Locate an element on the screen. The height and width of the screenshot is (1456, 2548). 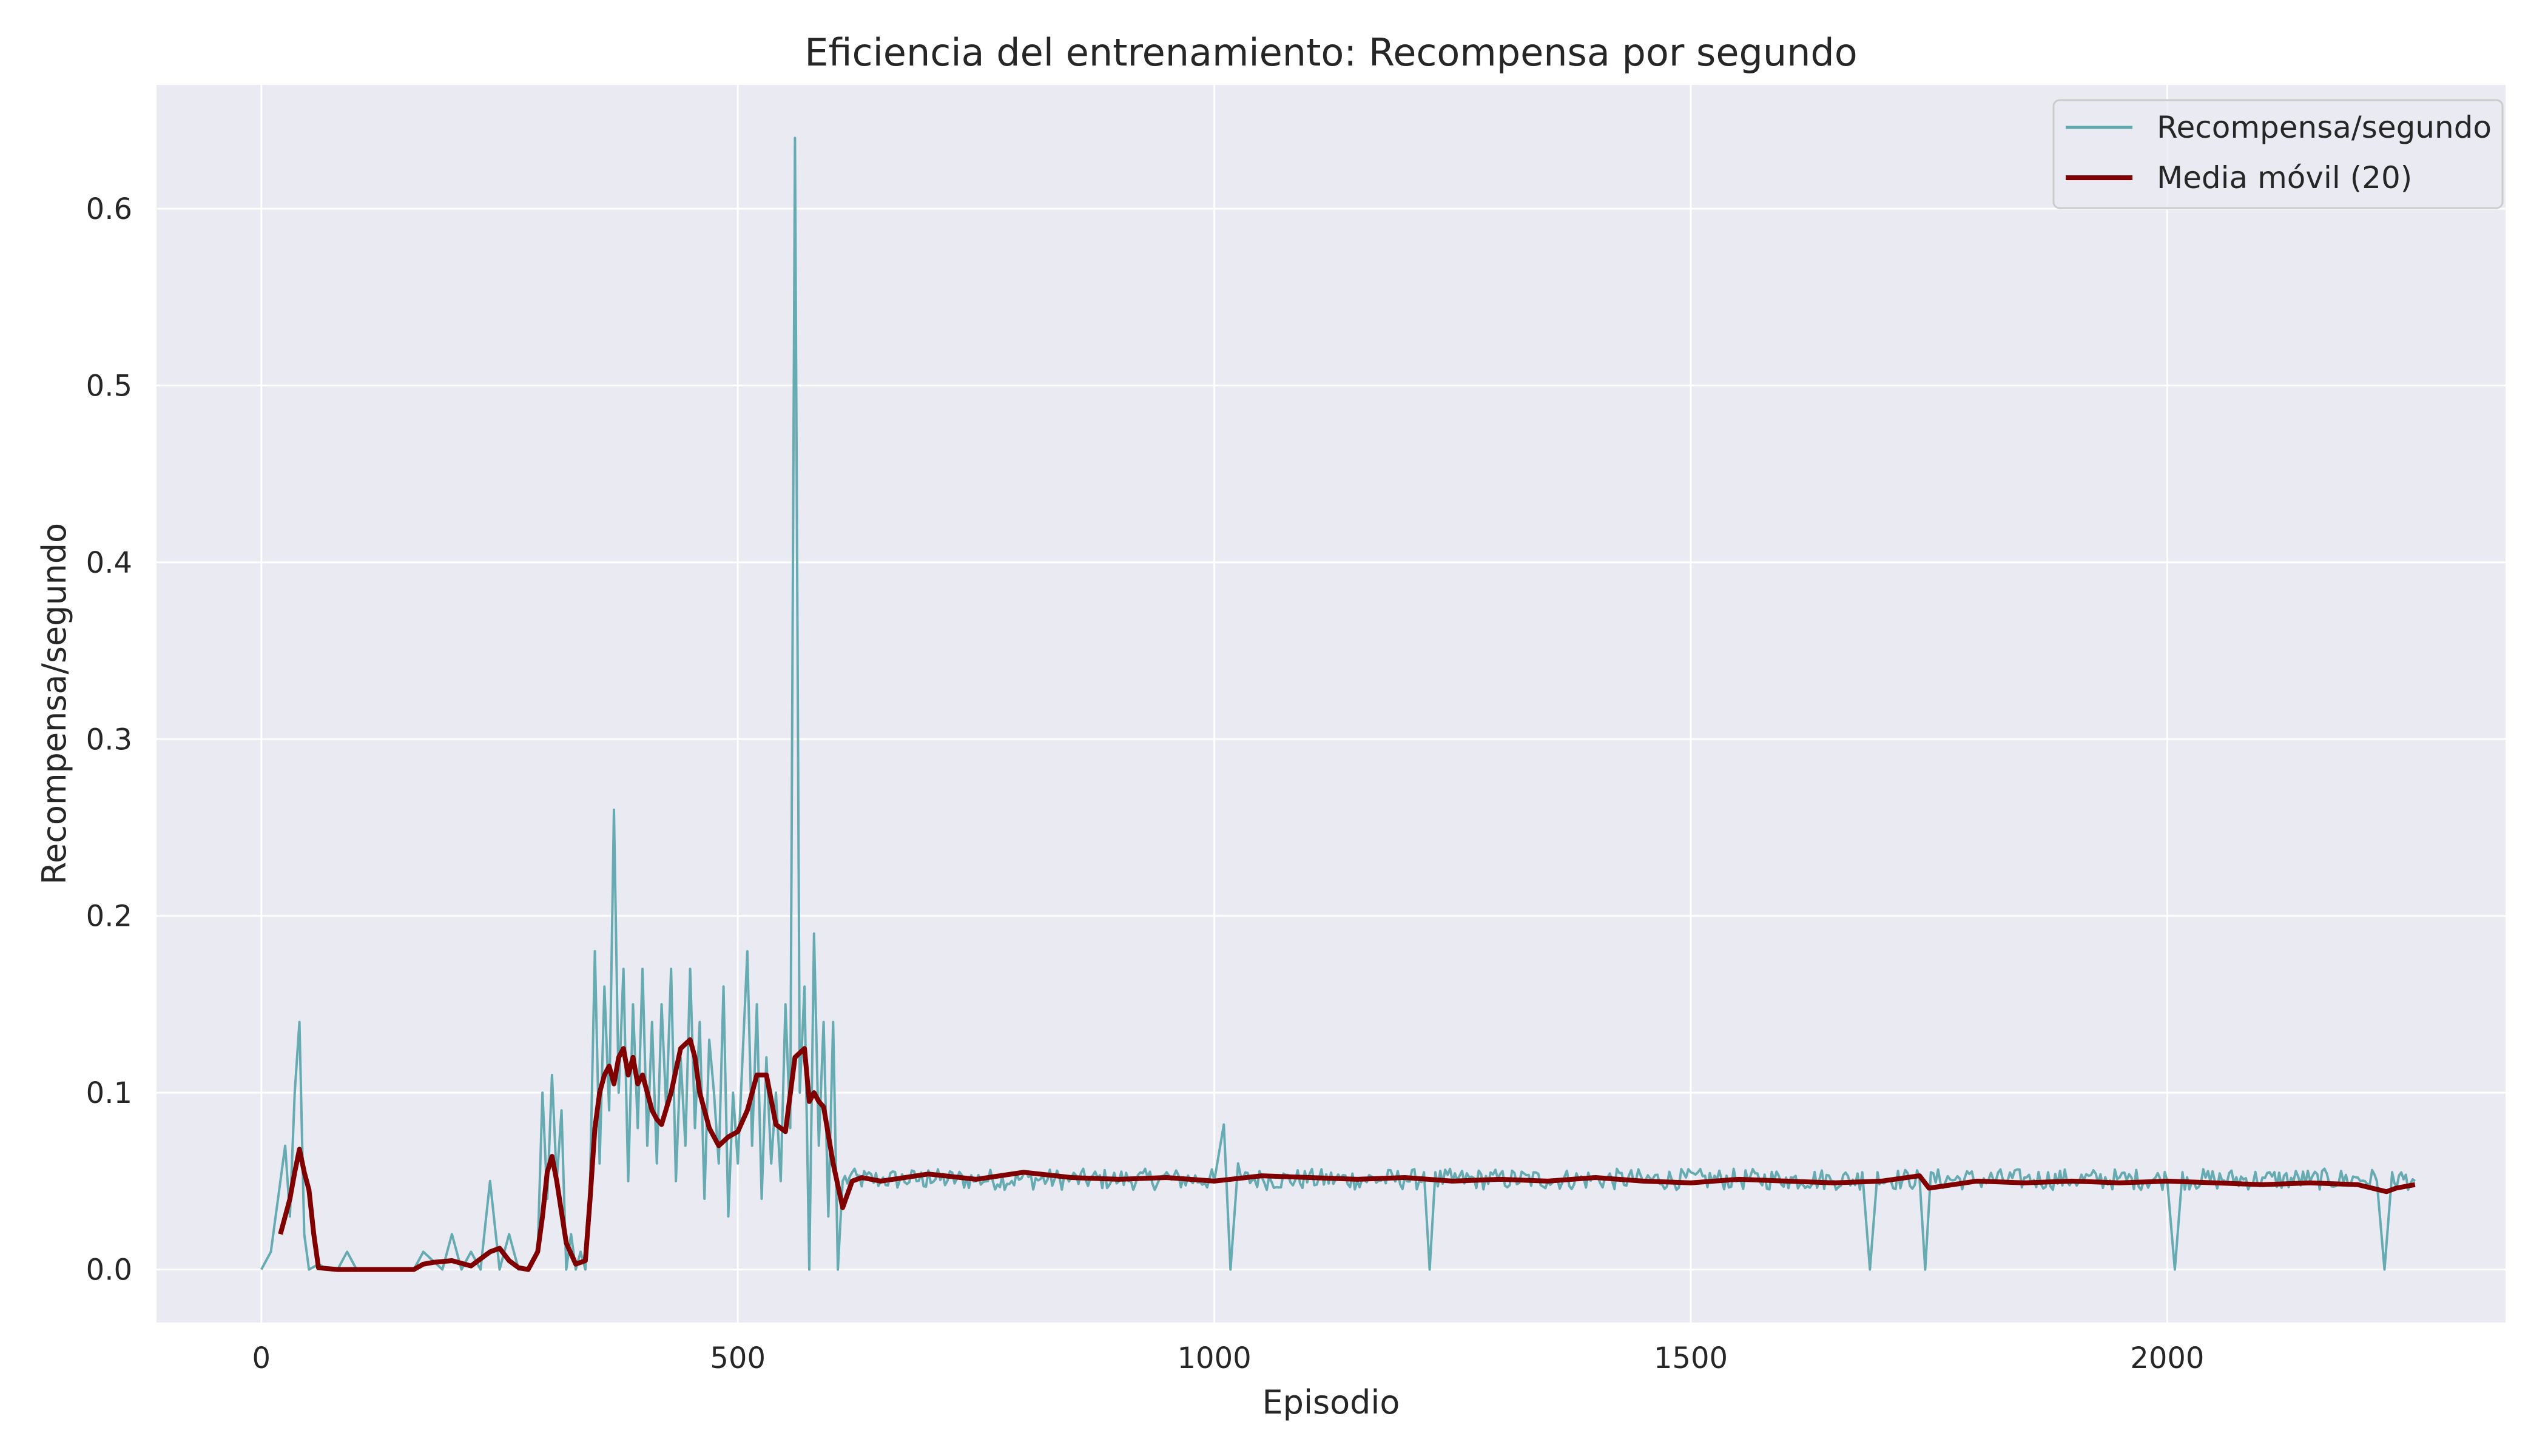
y-axis-label: Recompensa/segundo is located at coordinates (54, 704).